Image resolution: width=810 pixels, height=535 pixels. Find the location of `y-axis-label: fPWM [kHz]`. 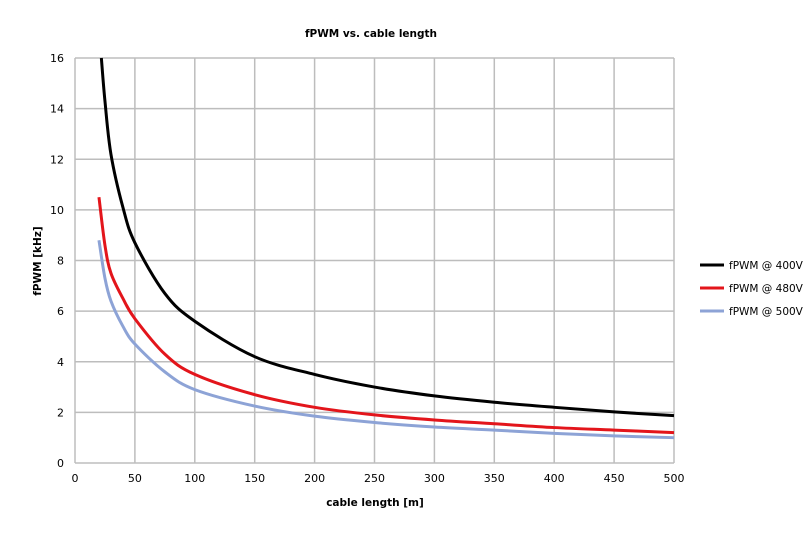

y-axis-label: fPWM [kHz] is located at coordinates (38, 260).